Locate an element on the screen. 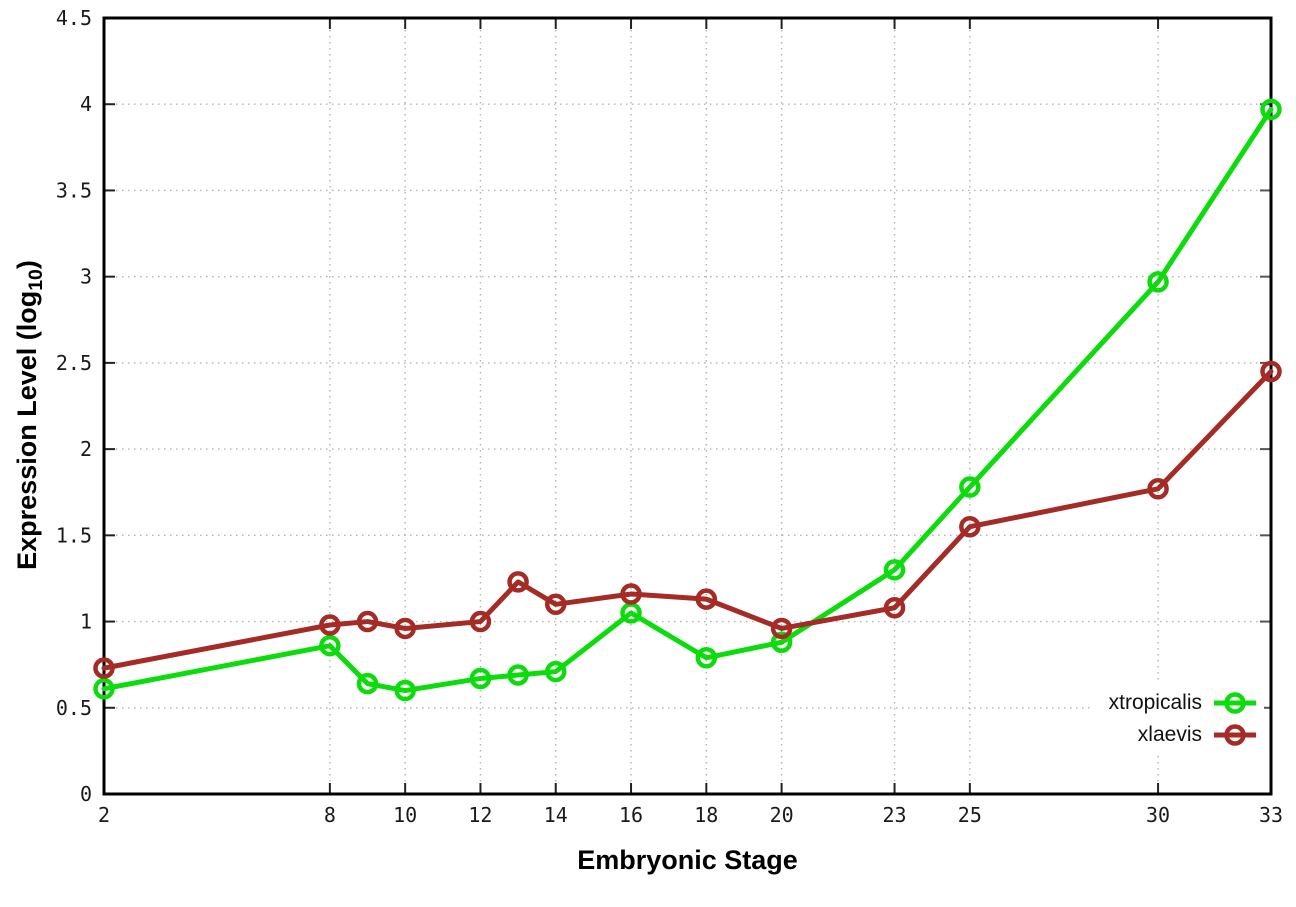 This screenshot has width=1296, height=907. x-tick-label: 30 is located at coordinates (1158, 815).